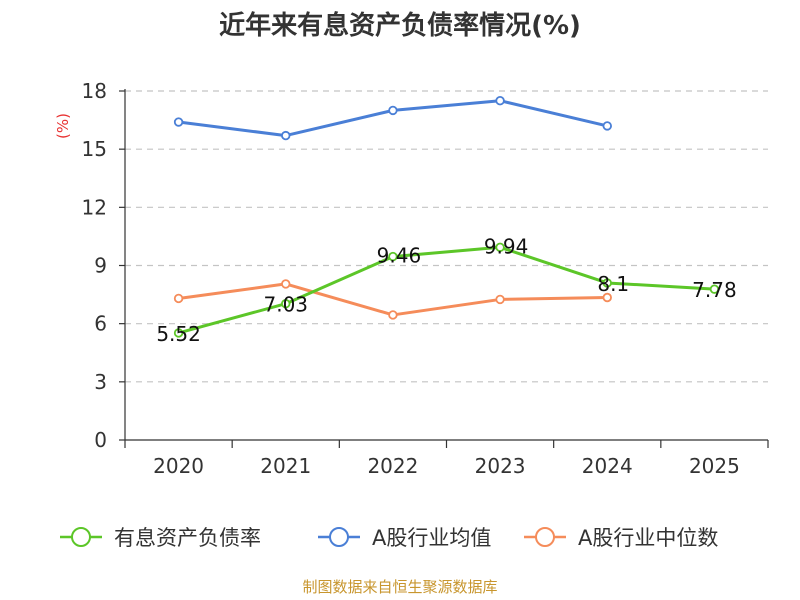  What do you see at coordinates (94, 149) in the screenshot?
I see `y-tick-label: 15` at bounding box center [94, 149].